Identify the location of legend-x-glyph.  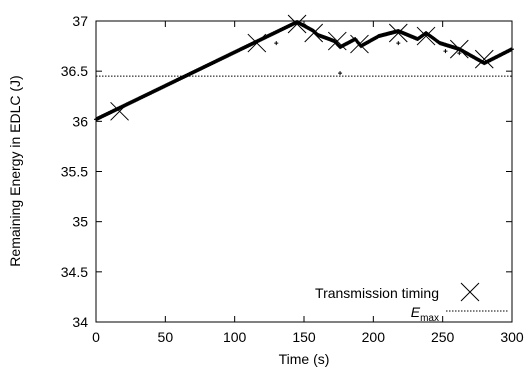
(470, 292).